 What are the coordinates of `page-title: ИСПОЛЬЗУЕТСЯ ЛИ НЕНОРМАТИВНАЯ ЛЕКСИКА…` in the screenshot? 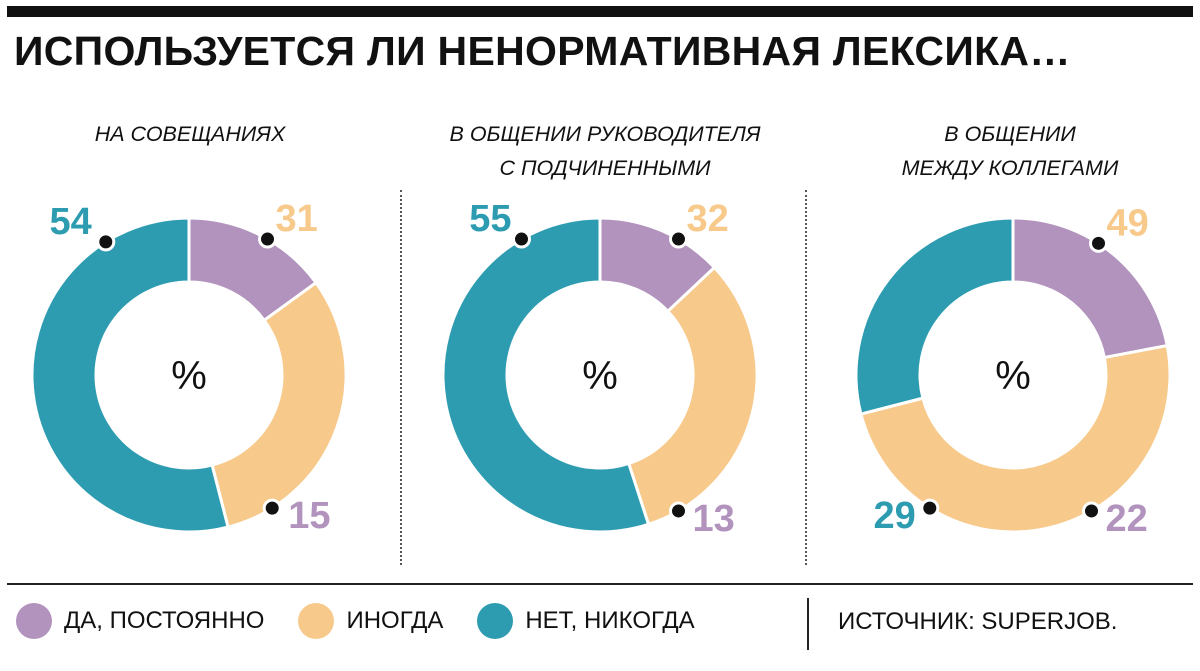 It's located at (542, 51).